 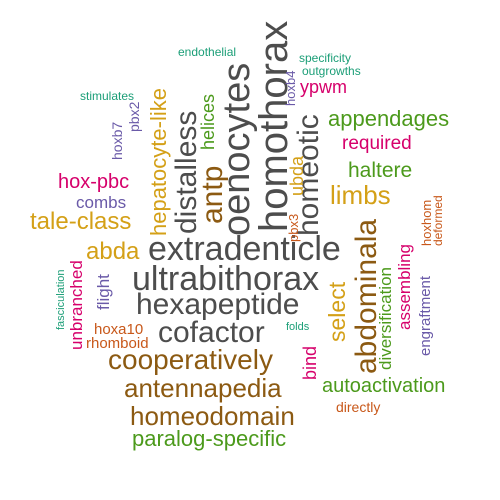 What do you see at coordinates (310, 362) in the screenshot?
I see `word-bind: bind` at bounding box center [310, 362].